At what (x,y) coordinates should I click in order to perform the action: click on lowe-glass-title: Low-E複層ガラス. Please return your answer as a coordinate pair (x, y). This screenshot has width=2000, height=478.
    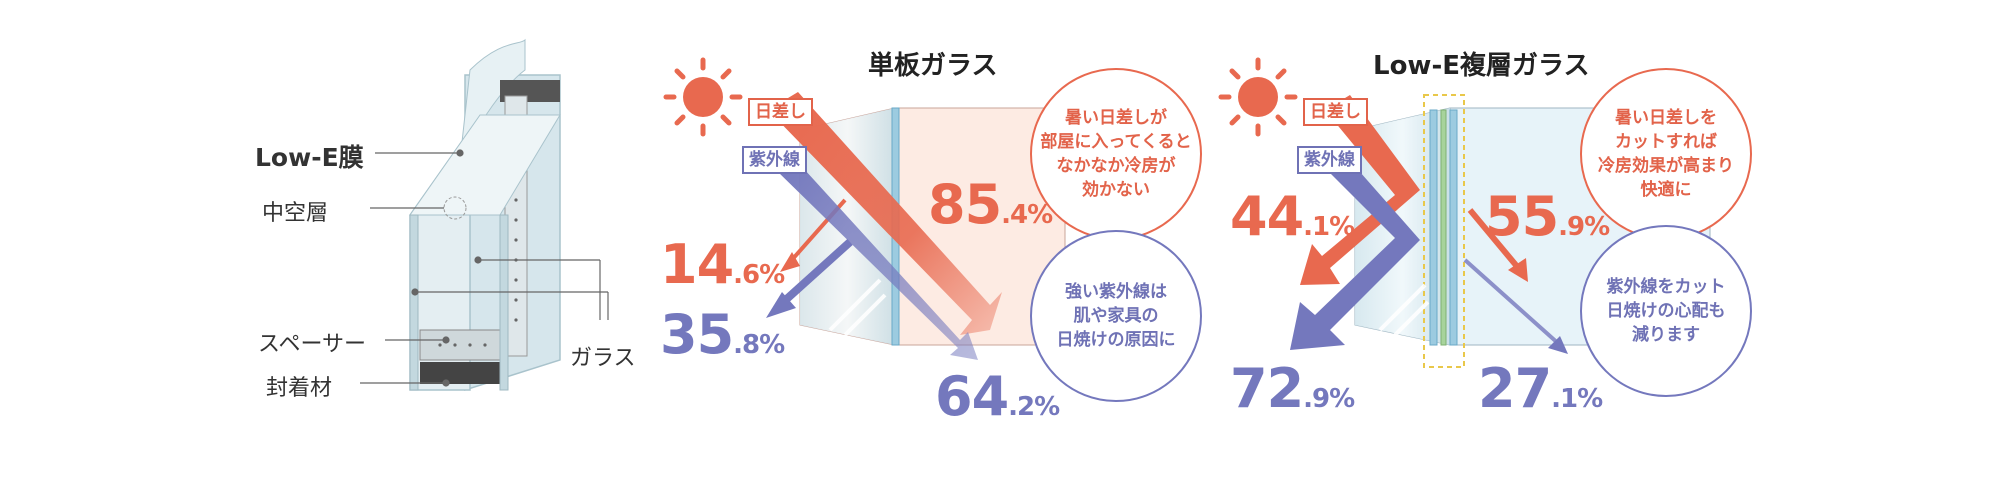
    Looking at the image, I should click on (1481, 66).